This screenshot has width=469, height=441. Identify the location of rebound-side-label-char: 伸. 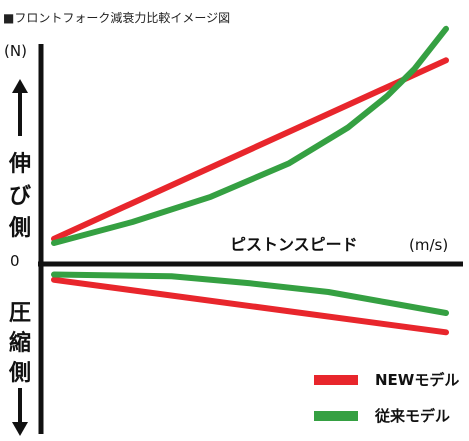
(19, 164).